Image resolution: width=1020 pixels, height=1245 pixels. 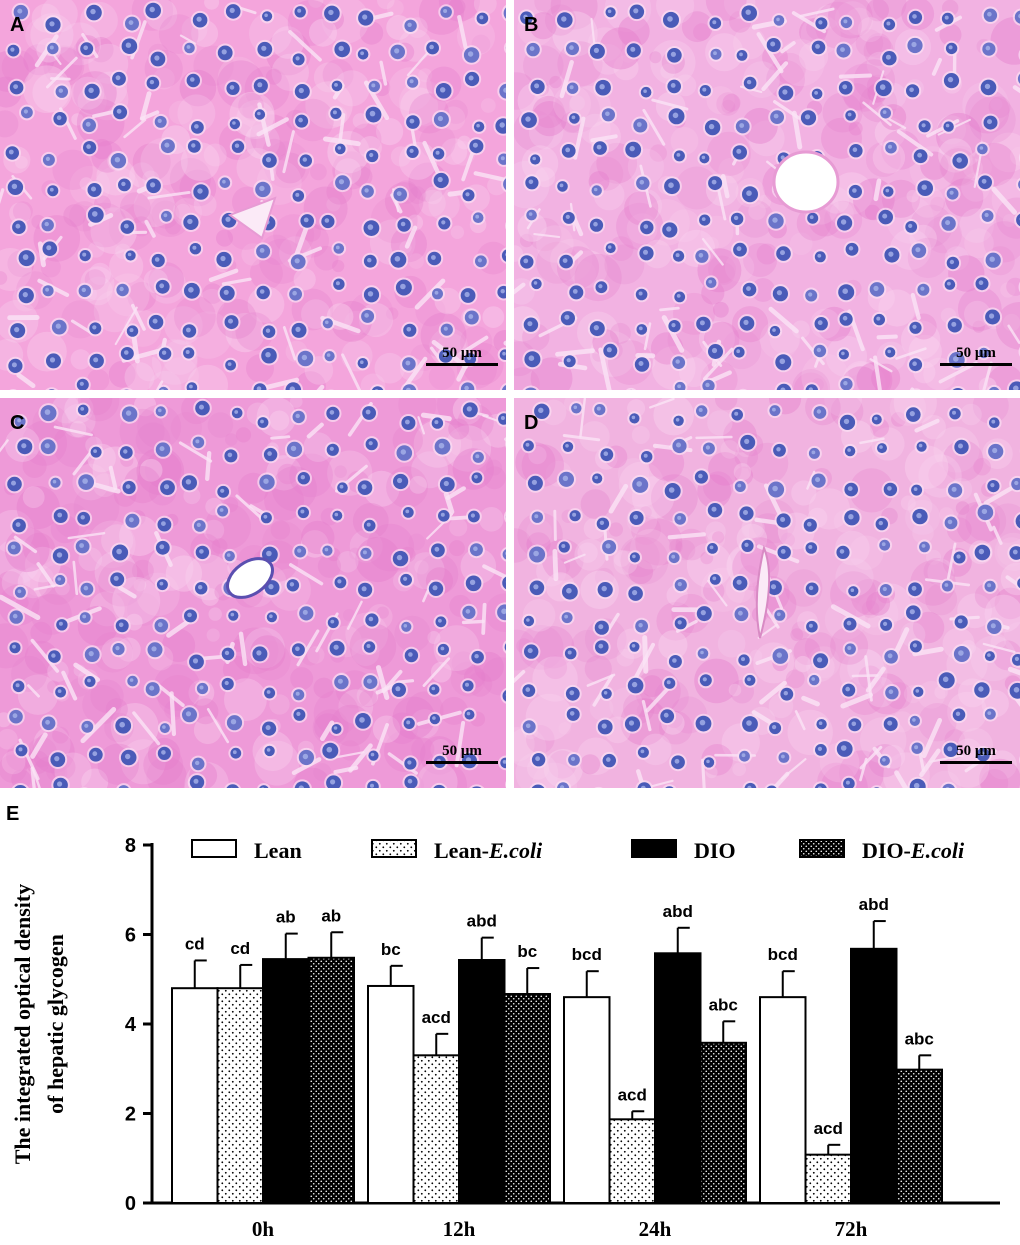 What do you see at coordinates (874, 904) in the screenshot?
I see `significance-label: abd` at bounding box center [874, 904].